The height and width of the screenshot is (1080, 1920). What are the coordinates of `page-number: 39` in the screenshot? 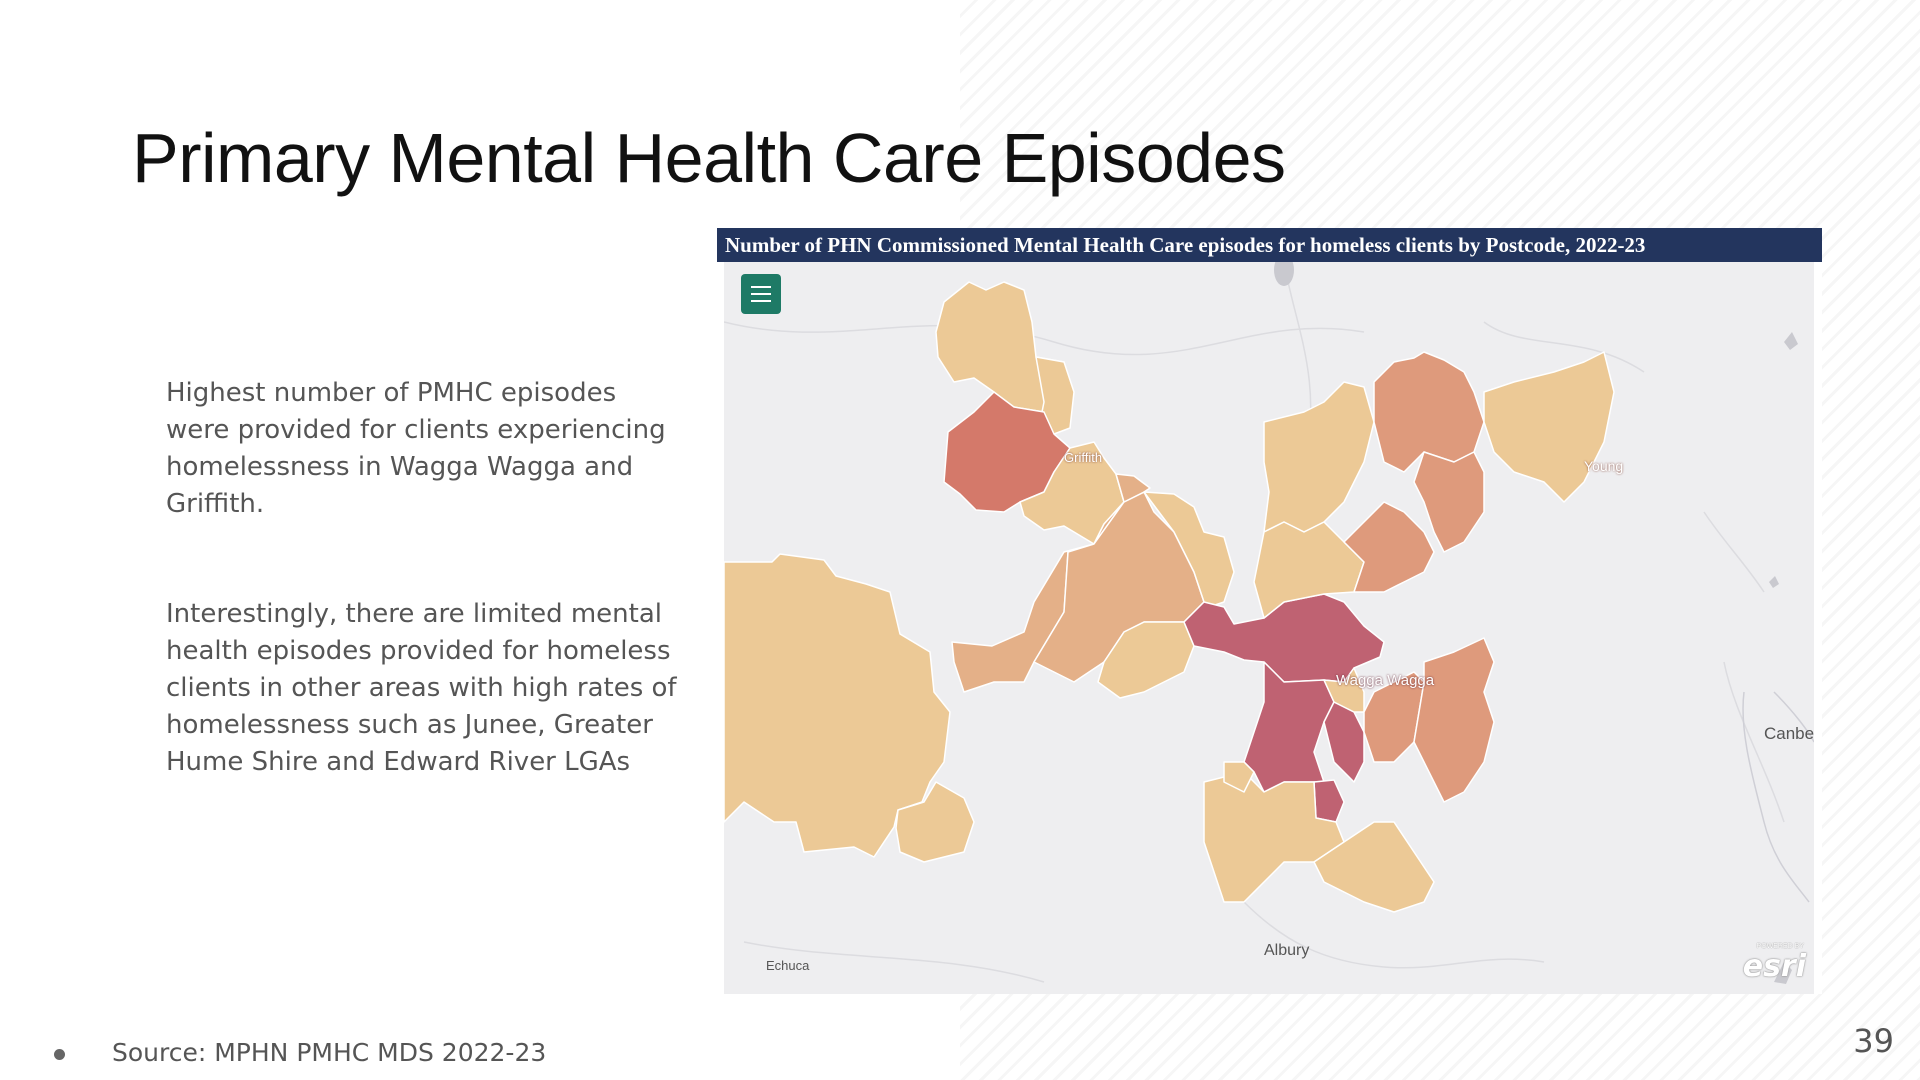 It's located at (1873, 1041).